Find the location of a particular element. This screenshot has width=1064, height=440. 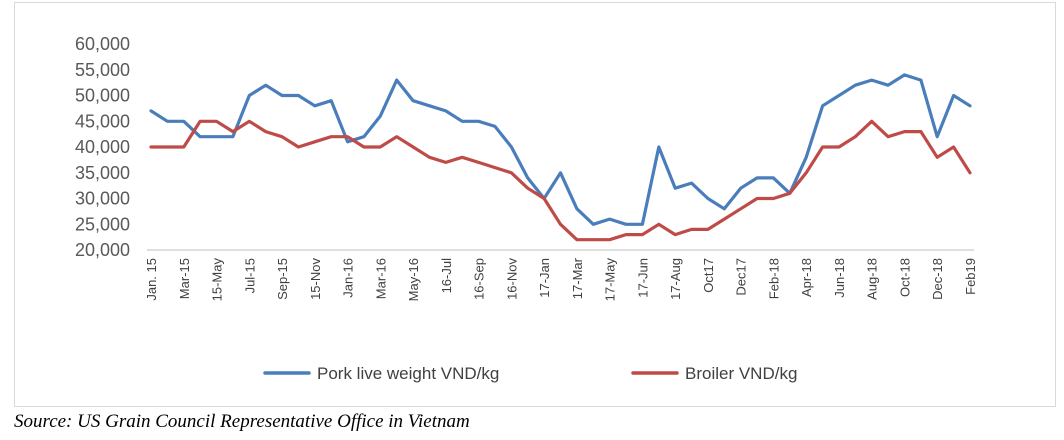

legend-label-pork: Pork live weight VND/kg is located at coordinates (408, 373).